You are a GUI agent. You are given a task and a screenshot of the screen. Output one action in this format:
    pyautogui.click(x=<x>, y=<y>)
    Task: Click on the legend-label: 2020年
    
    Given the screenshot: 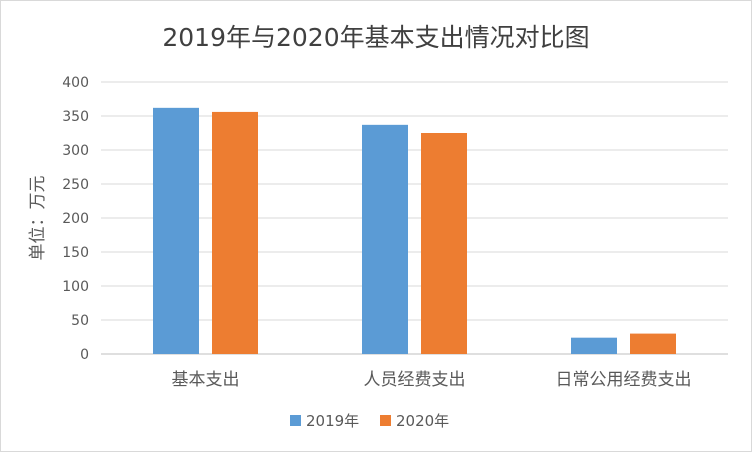 What is the action you would take?
    pyautogui.click(x=422, y=421)
    